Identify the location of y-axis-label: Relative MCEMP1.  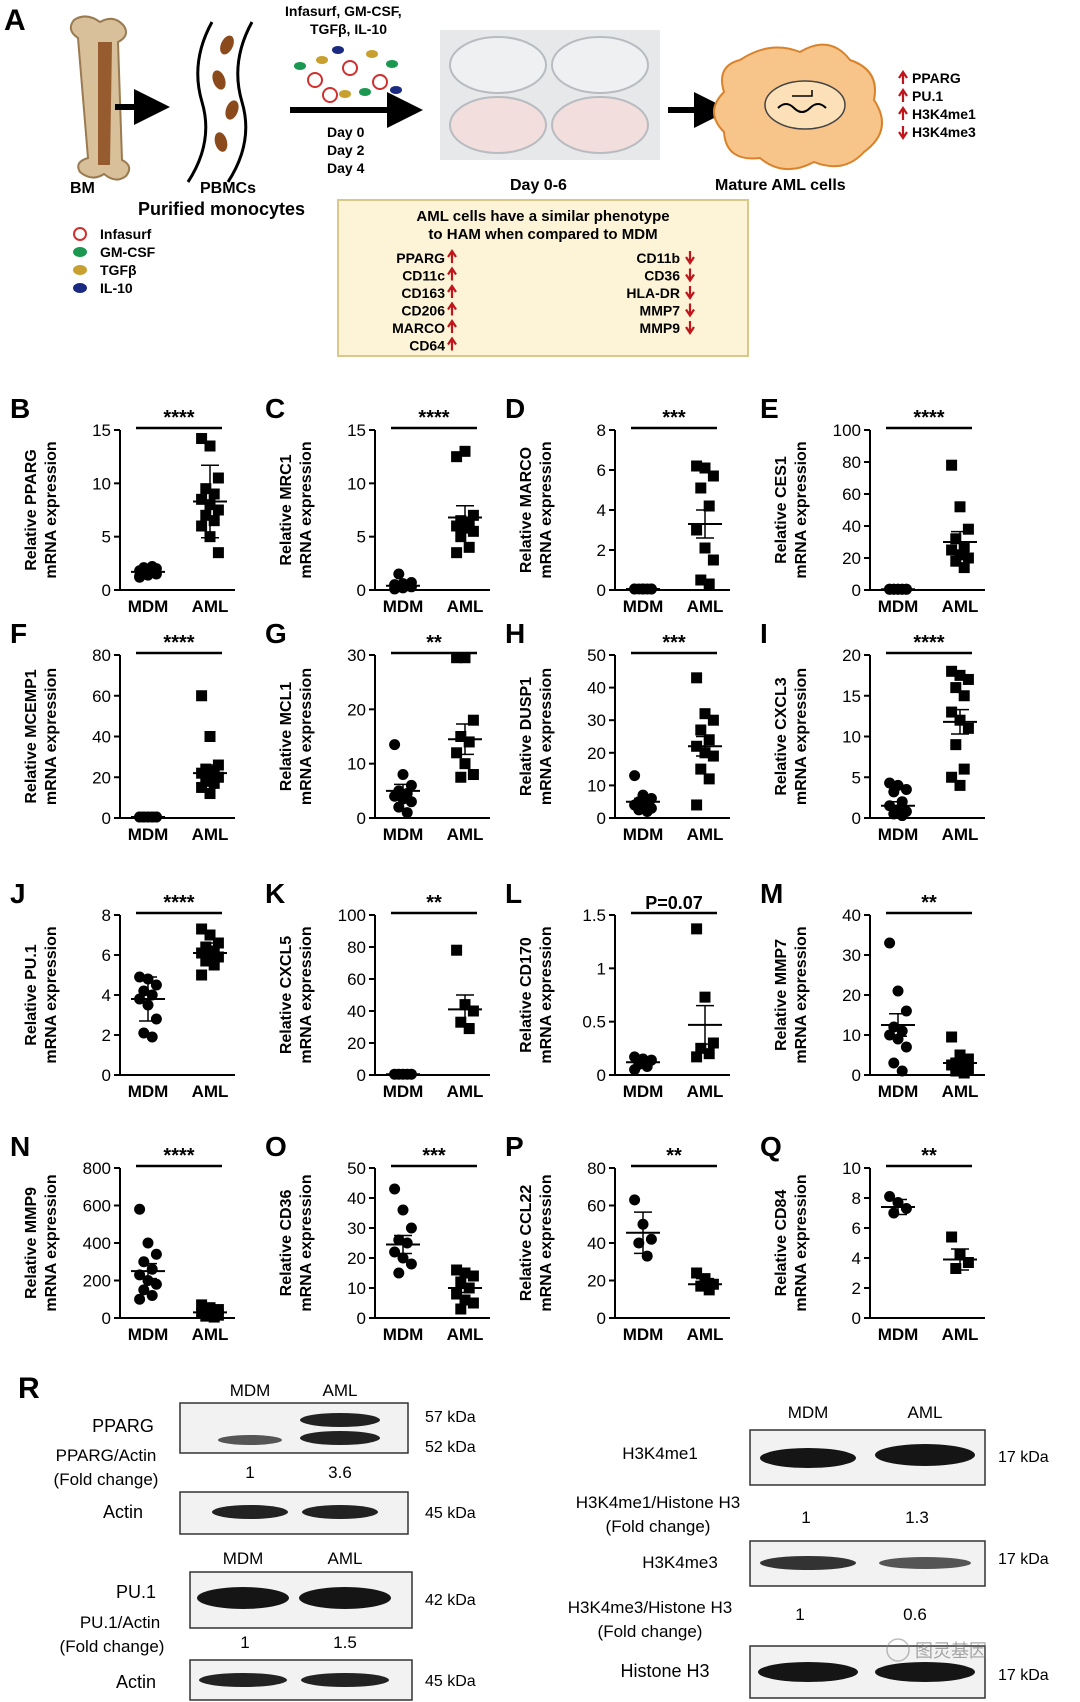
(31, 736).